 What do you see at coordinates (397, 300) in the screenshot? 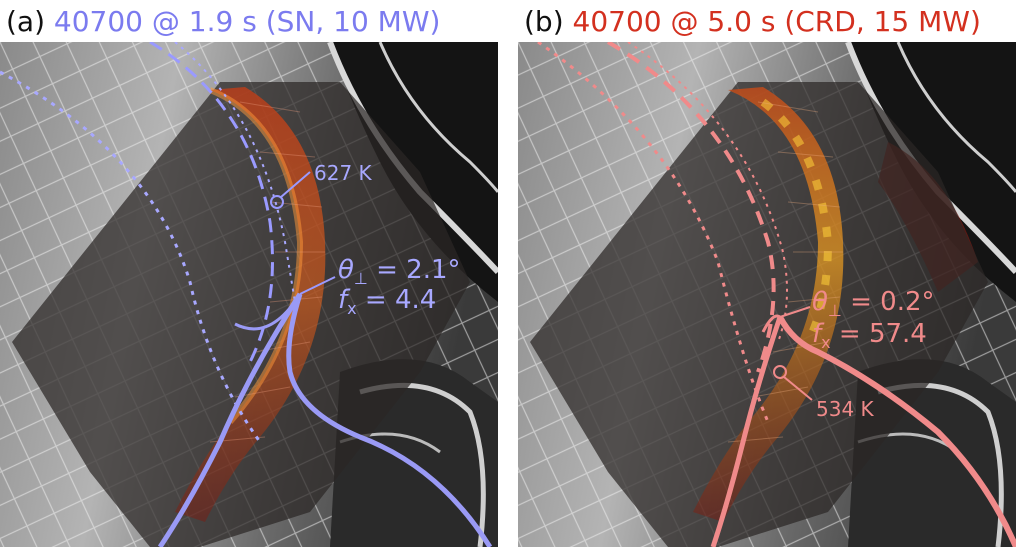
I see `panel-a-fx-value: = 4.4` at bounding box center [397, 300].